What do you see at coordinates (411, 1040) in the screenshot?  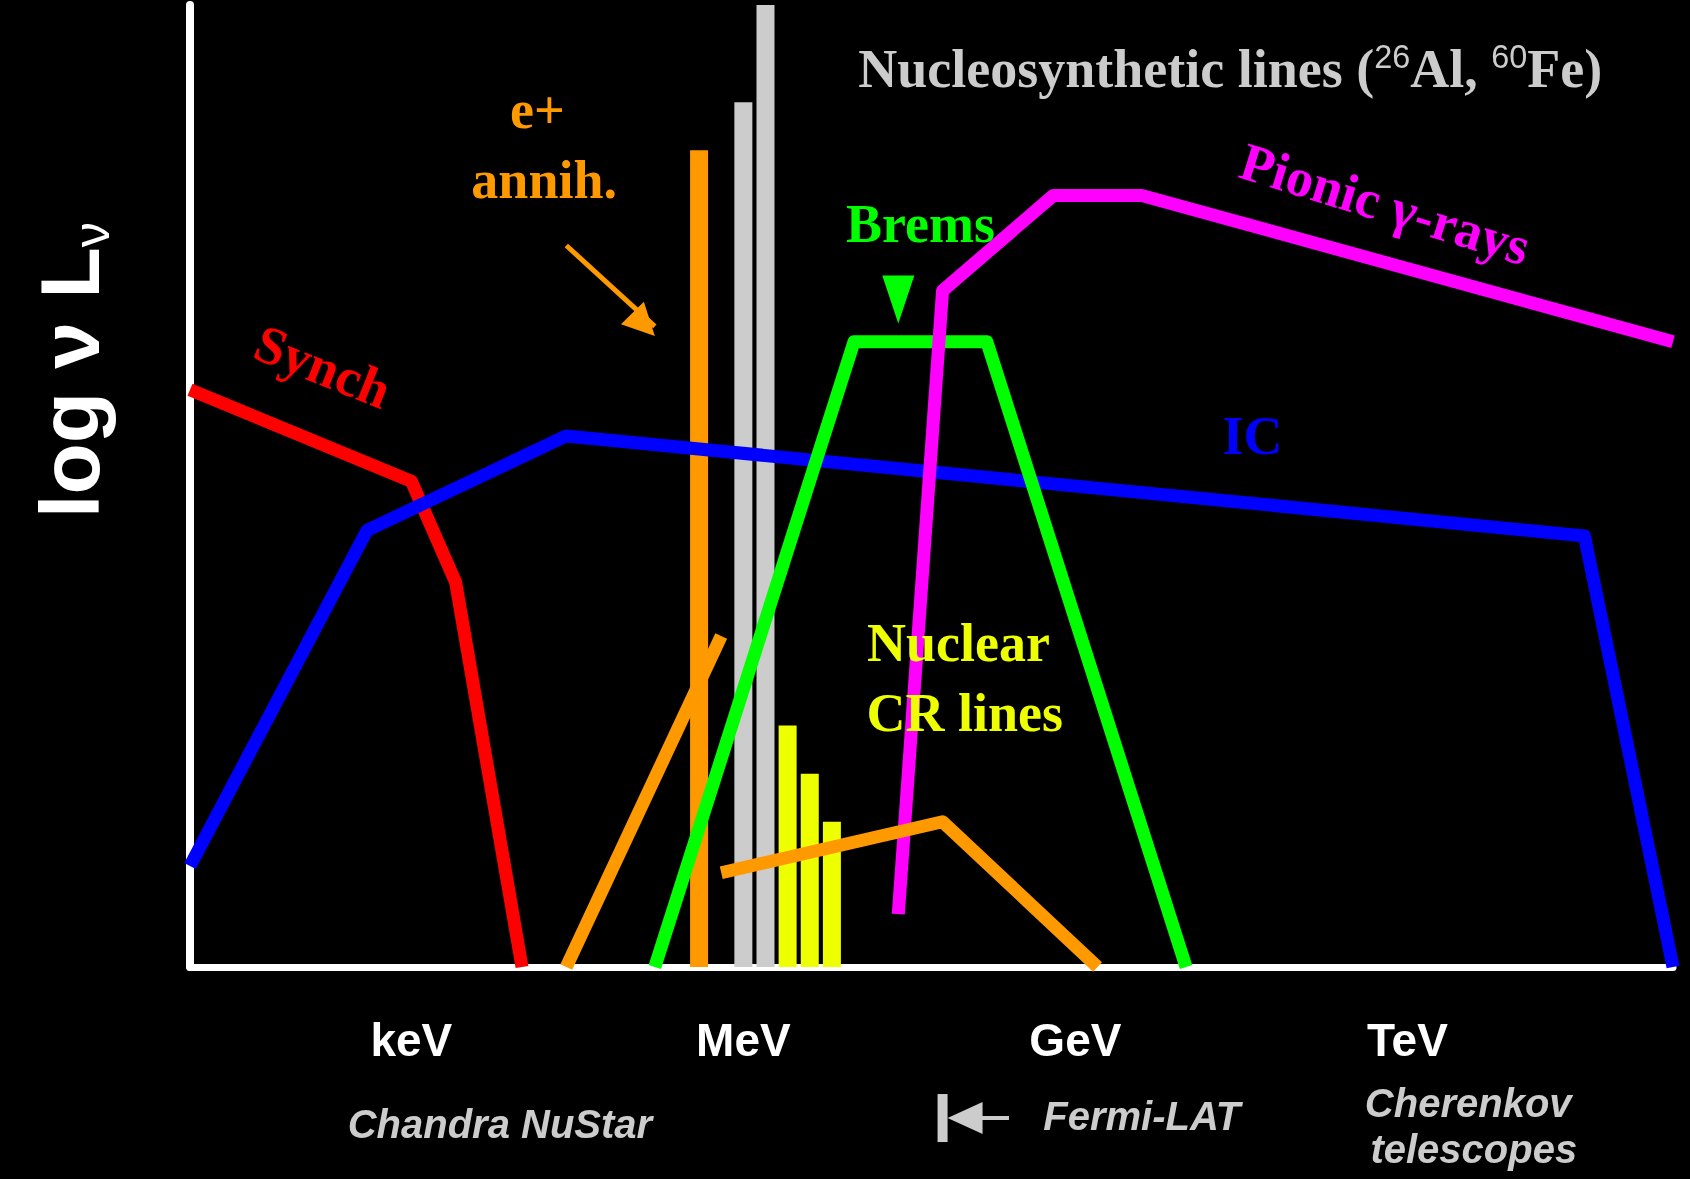 I see `x-tick-label: keV` at bounding box center [411, 1040].